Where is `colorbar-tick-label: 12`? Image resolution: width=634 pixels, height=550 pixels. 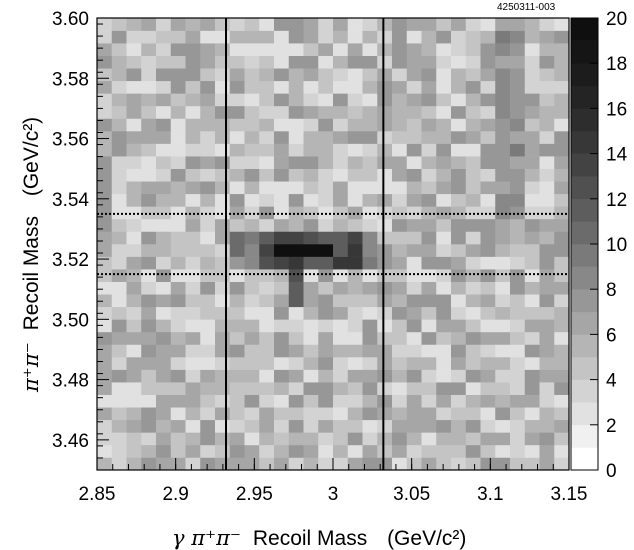 colorbar-tick-label: 12 is located at coordinates (616, 200).